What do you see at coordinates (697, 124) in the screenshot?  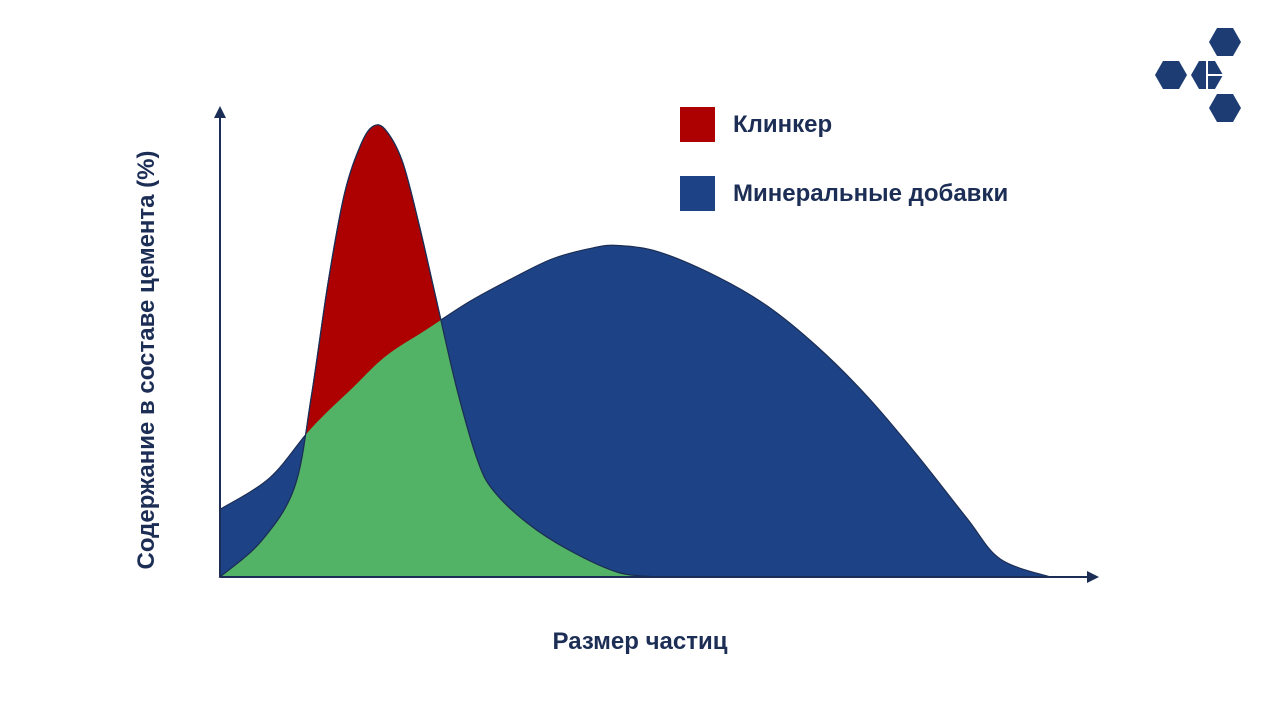 I see `legend-swatch-clinker` at bounding box center [697, 124].